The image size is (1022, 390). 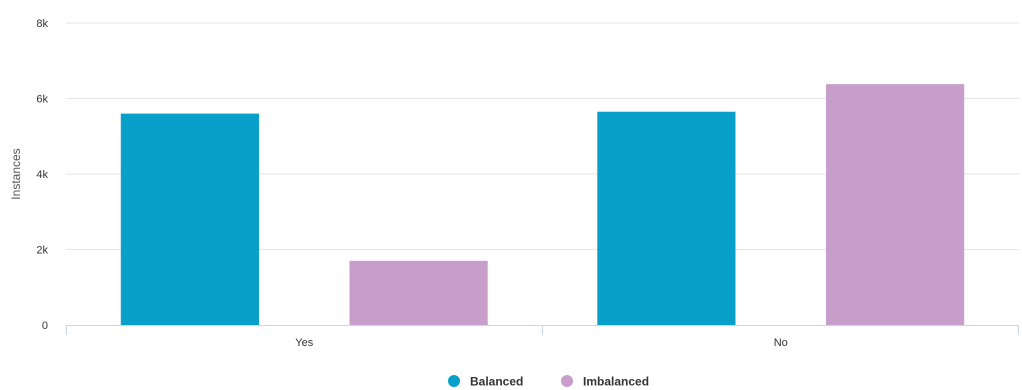 What do you see at coordinates (781, 343) in the screenshot?
I see `x-tick-label: No` at bounding box center [781, 343].